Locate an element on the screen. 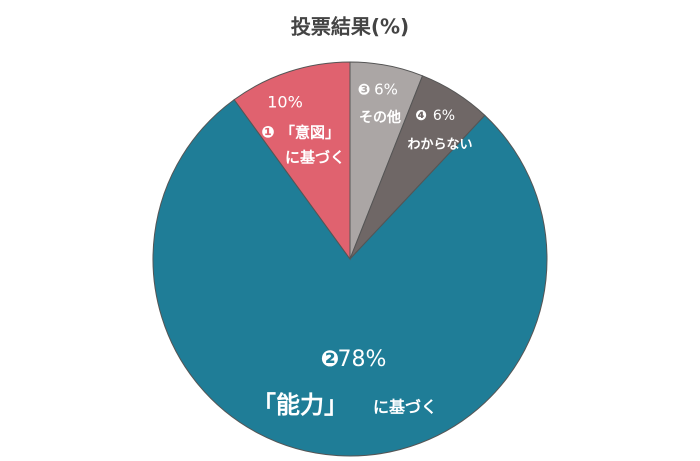 This screenshot has width=700, height=461. slice-marker: ❶ is located at coordinates (268, 132).